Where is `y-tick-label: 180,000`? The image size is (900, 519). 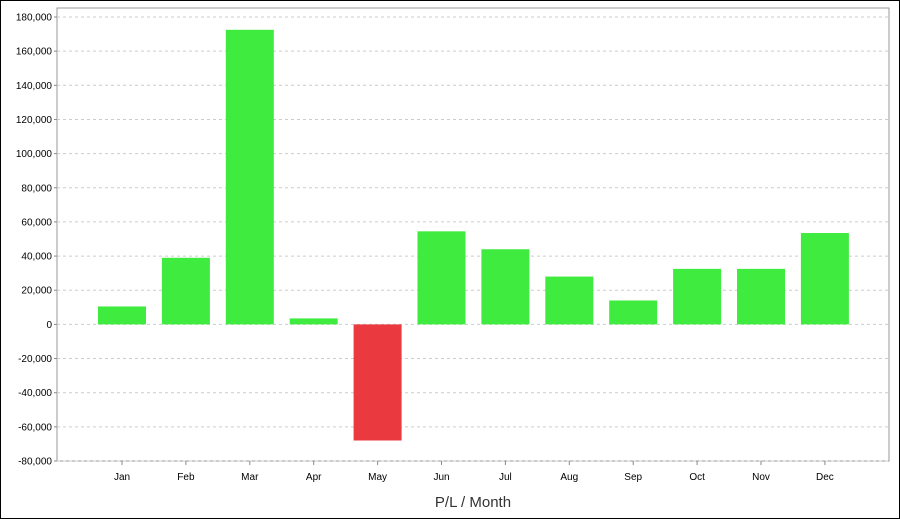
y-tick-label: 180,000 is located at coordinates (34, 18).